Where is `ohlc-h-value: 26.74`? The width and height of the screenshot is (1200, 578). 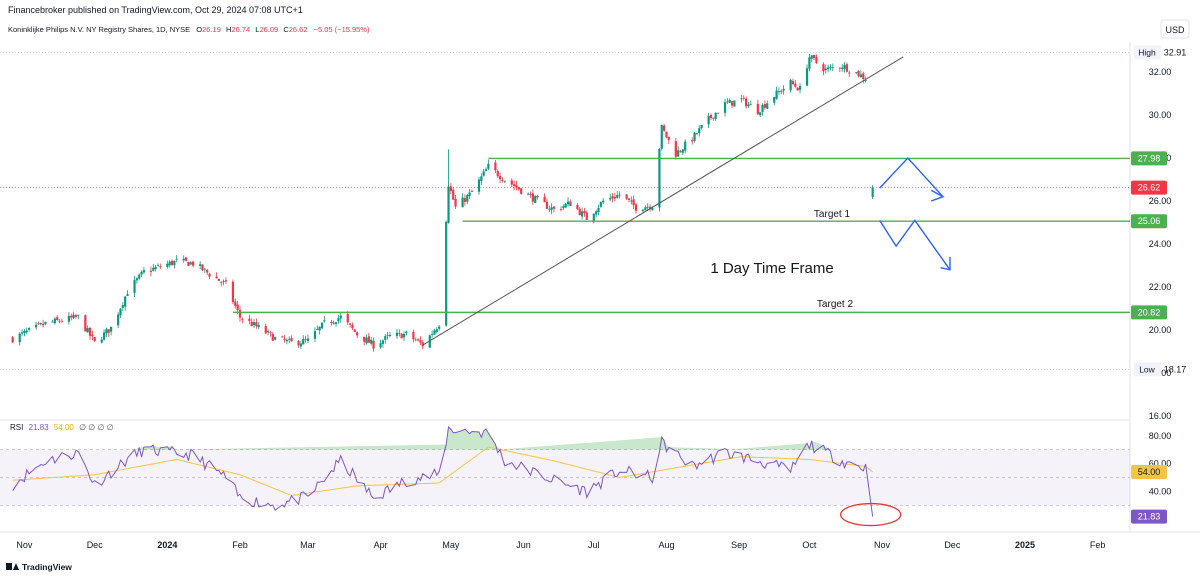 ohlc-h-value: 26.74 is located at coordinates (240, 29).